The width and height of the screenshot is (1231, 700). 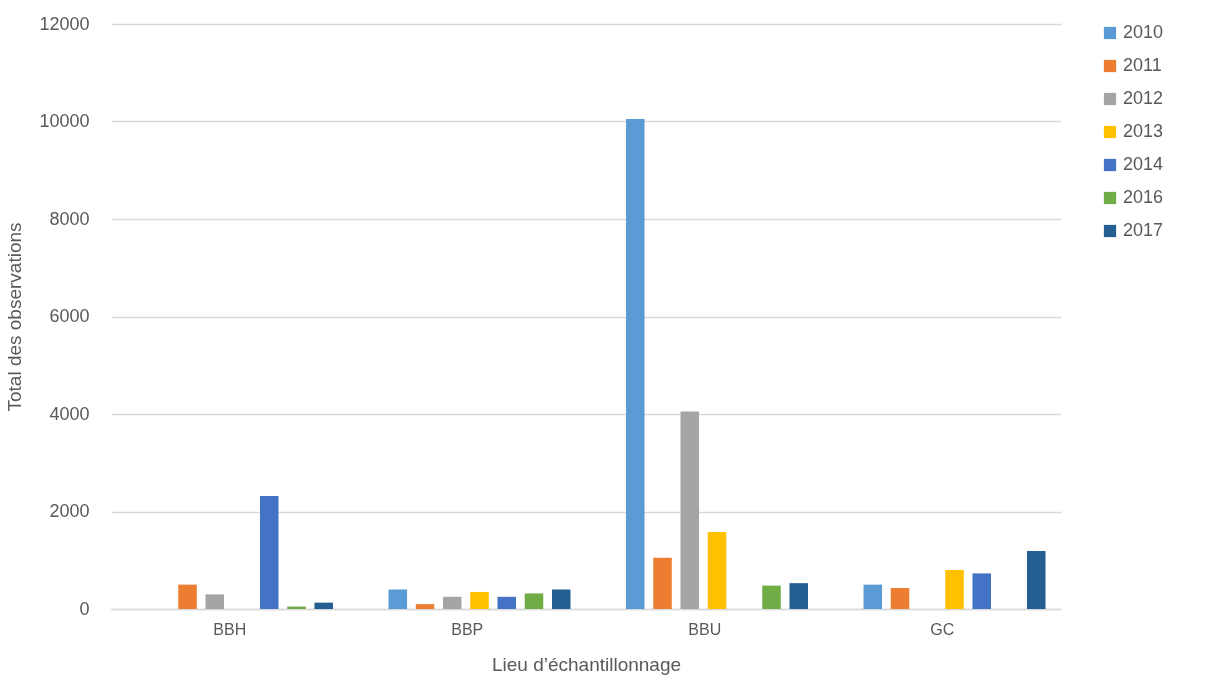 I want to click on legend-label: 2010, so click(x=1143, y=32).